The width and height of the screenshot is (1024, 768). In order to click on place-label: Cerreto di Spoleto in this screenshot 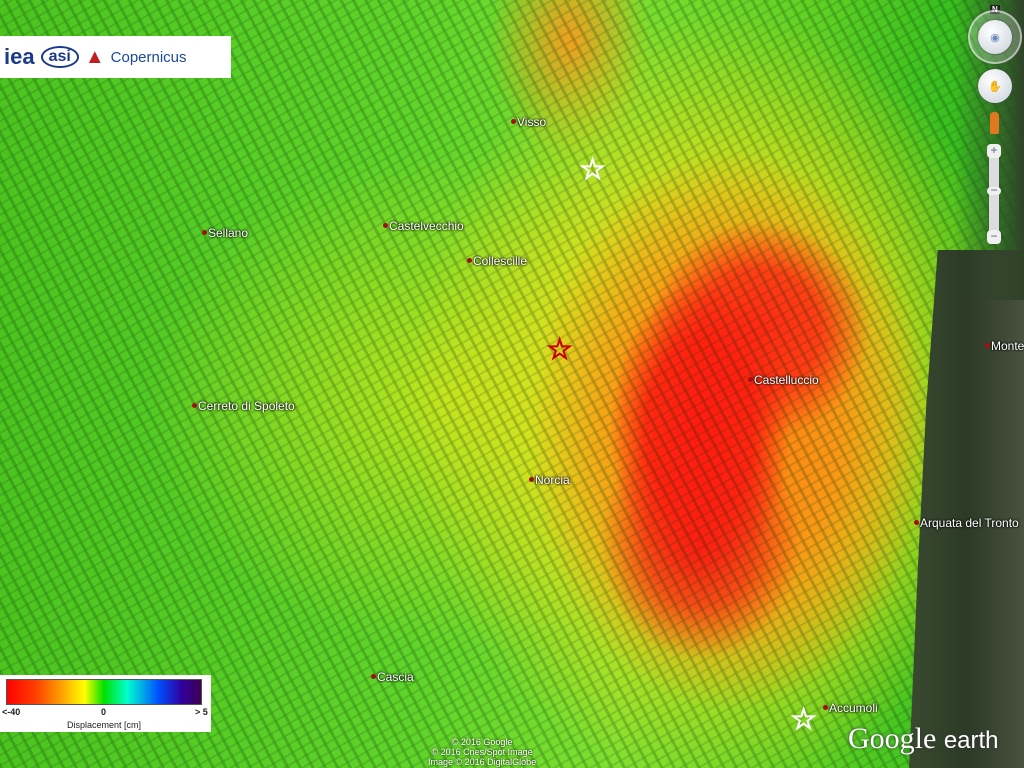, I will do `click(243, 406)`.